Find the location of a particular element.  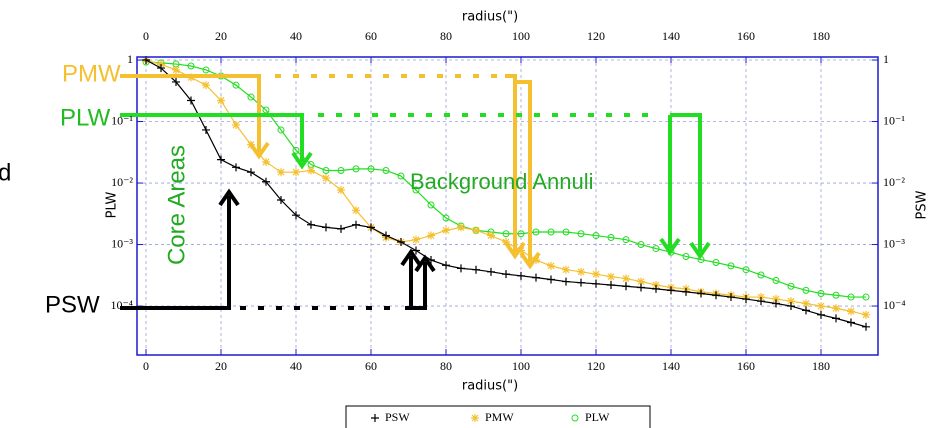

x-tick-label-top: 100 is located at coordinates (521, 36).